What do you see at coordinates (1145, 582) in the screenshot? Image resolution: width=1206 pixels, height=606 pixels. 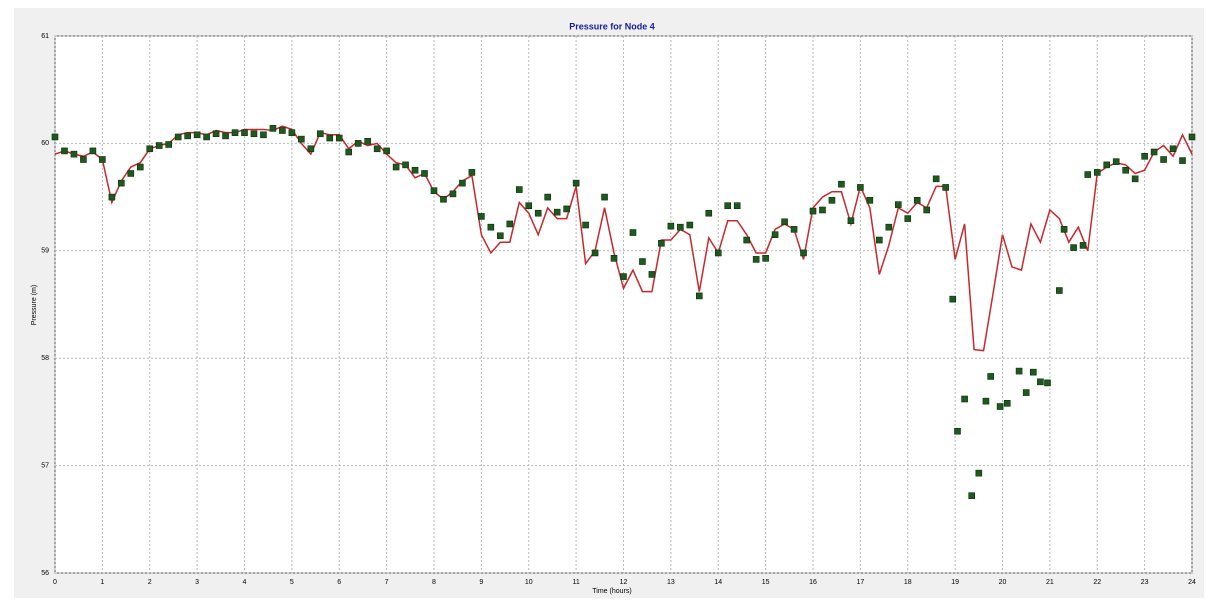 I see `x-tick-label: 23` at bounding box center [1145, 582].